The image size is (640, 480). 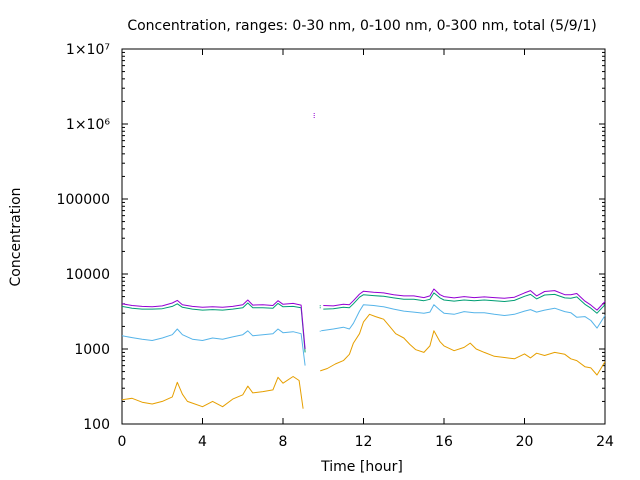 What do you see at coordinates (16, 236) in the screenshot?
I see `y-axis-label: Concentration` at bounding box center [16, 236].